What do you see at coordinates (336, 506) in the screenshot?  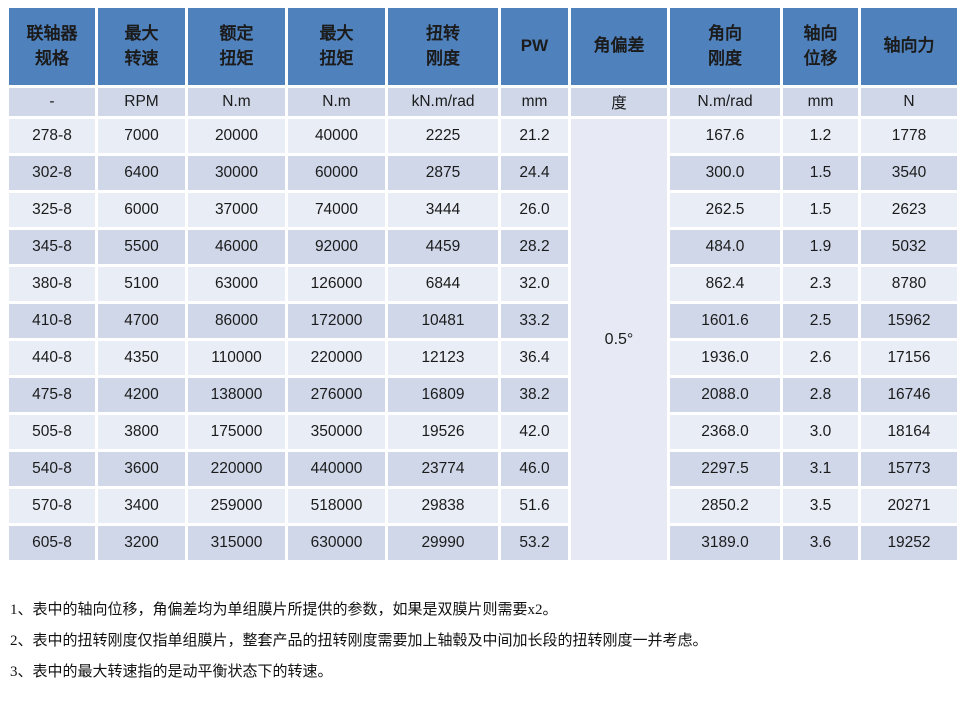 I see `table-cell: 518000` at bounding box center [336, 506].